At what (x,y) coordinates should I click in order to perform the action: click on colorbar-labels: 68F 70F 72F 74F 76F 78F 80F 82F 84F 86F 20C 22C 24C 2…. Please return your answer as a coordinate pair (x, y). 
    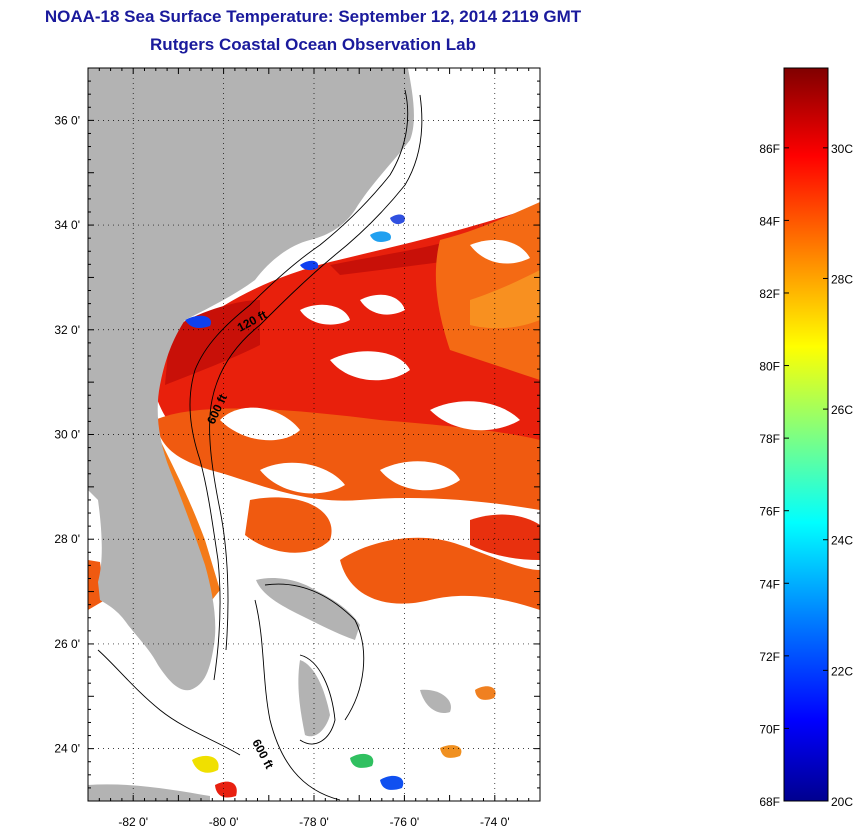
    Looking at the image, I should click on (806, 475).